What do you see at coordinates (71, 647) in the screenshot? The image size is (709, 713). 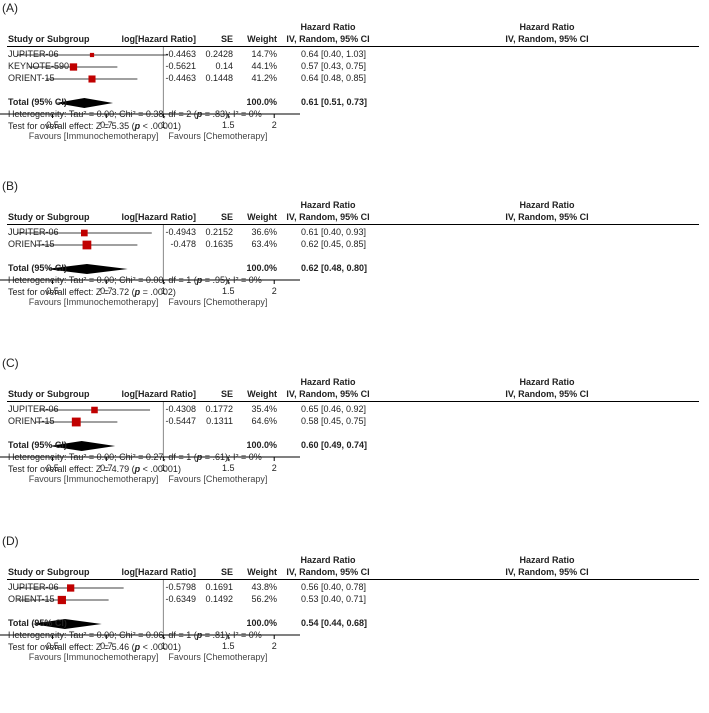 I see `overall-effect-prefix: Test for overall effect: Z = 5.46 (` at bounding box center [71, 647].